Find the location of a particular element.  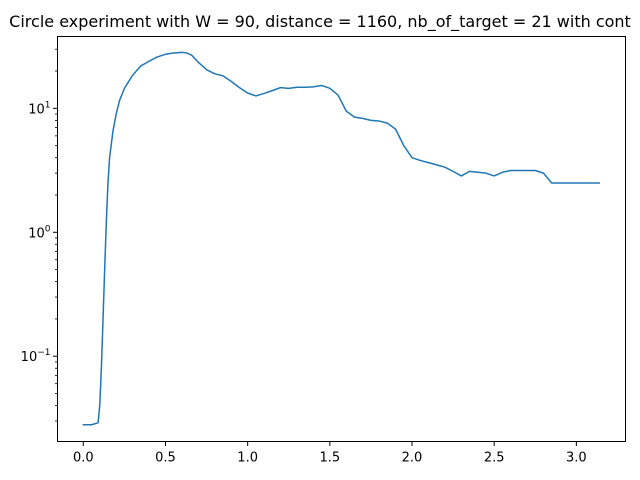

y-axis: 10⁻¹ 10⁰ 10¹ is located at coordinates (39, 235).